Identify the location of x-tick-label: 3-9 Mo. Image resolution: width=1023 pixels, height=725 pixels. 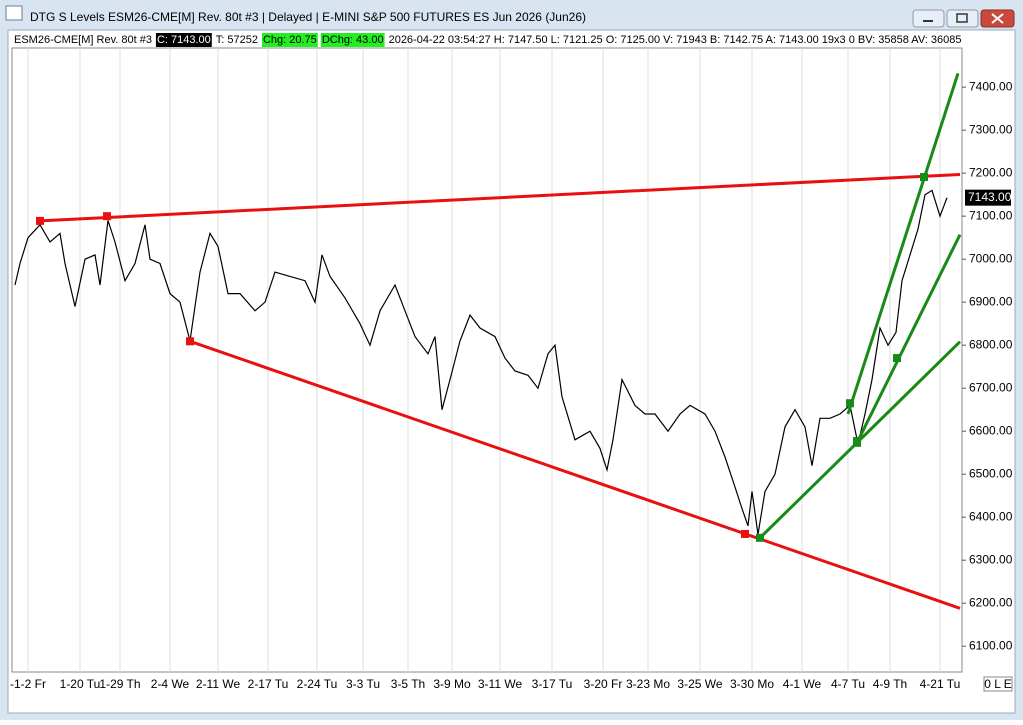
(452, 684).